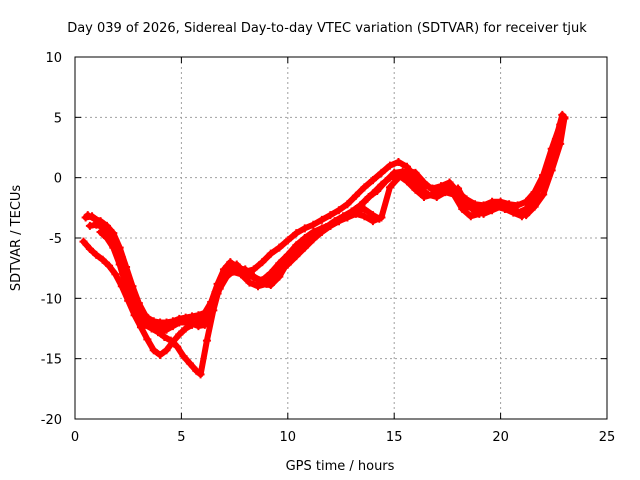 This screenshot has height=480, width=640. Describe the element at coordinates (58, 118) in the screenshot. I see `y-tick-label: 5` at that location.